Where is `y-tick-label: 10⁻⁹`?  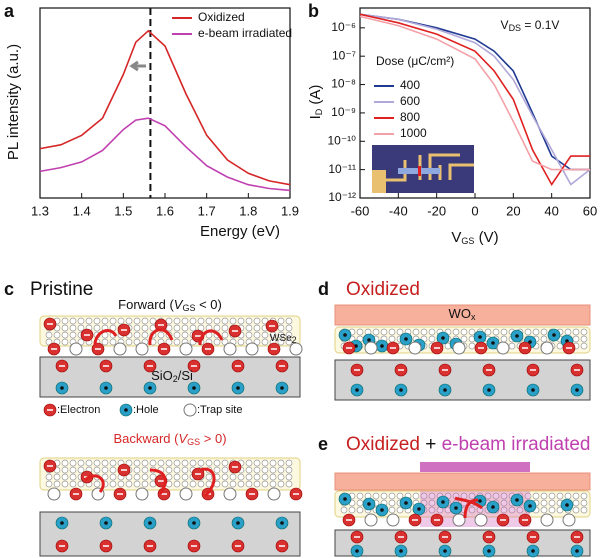
y-tick-label: 10⁻⁹ is located at coordinates (343, 112).